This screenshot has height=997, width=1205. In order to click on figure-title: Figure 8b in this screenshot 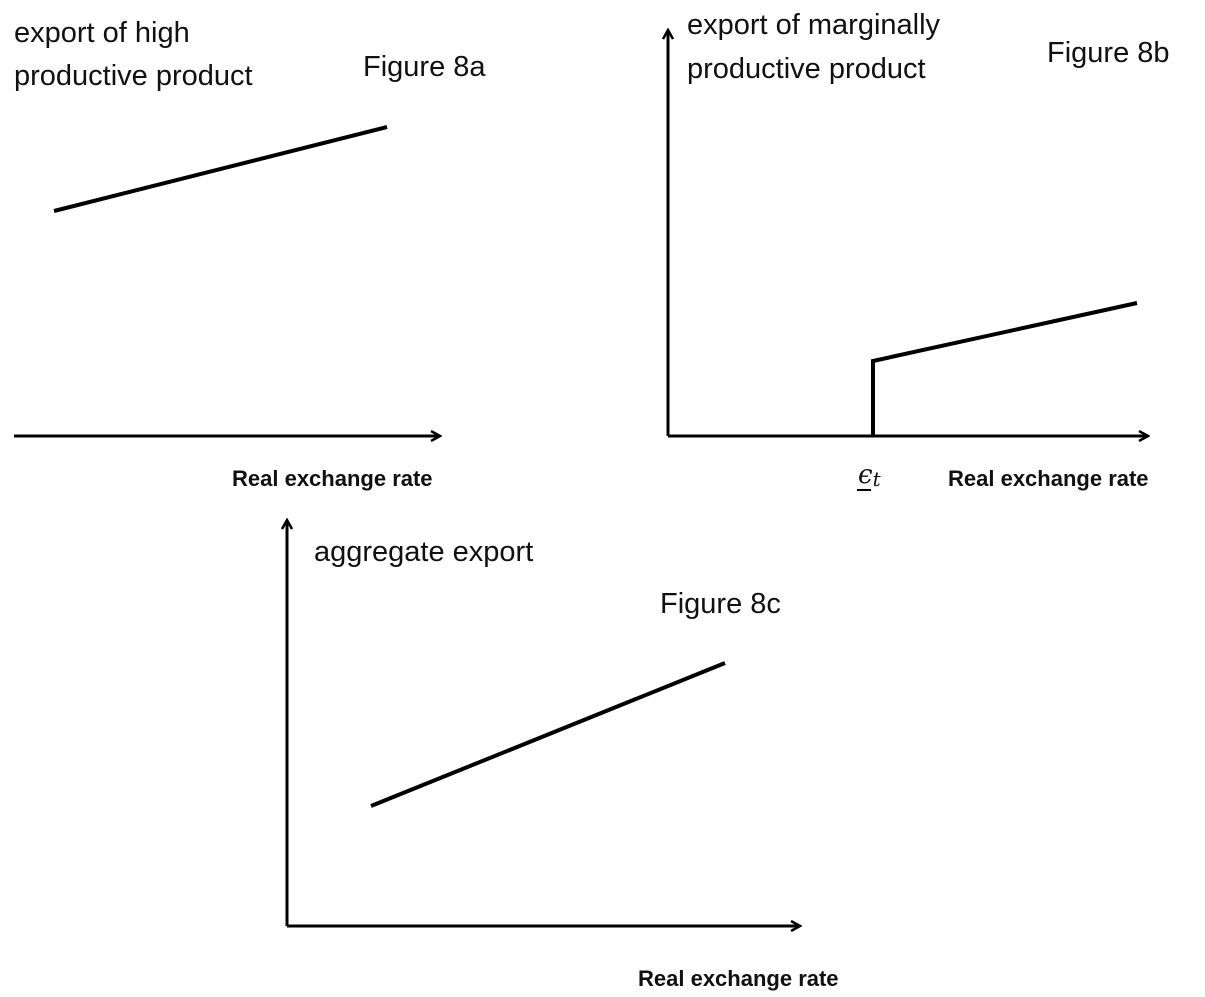, I will do `click(1108, 53)`.